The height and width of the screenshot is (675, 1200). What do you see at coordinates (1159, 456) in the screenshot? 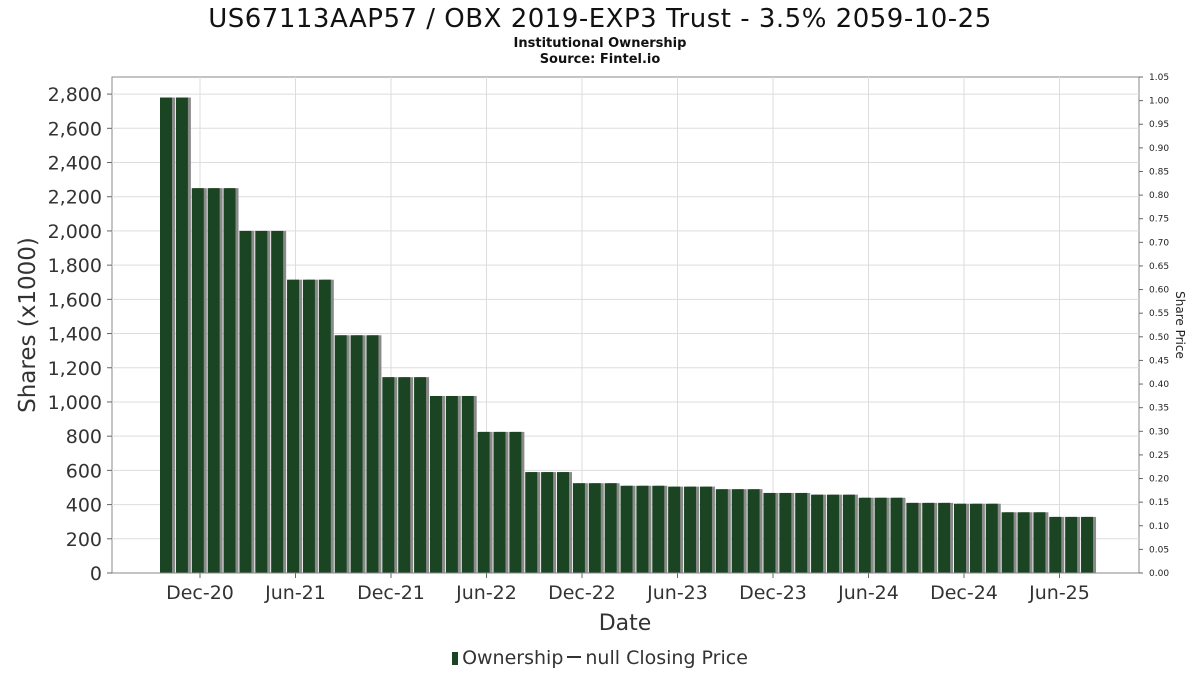
I see `y2-tick-label: 0.25` at bounding box center [1159, 456].